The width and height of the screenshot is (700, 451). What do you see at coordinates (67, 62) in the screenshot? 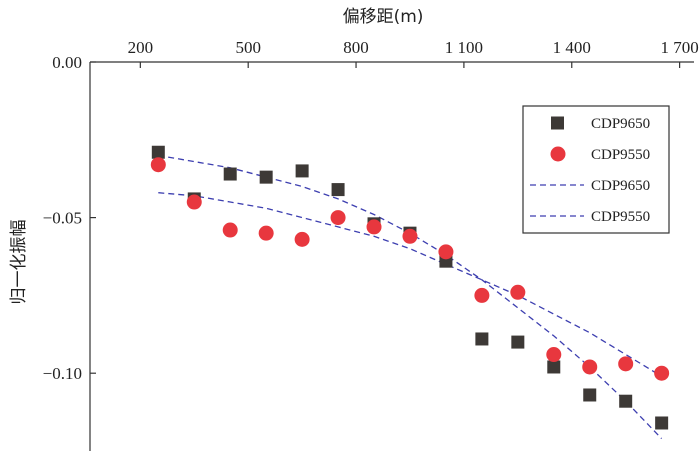
I see `y-tick-label: 0.00` at bounding box center [67, 62].